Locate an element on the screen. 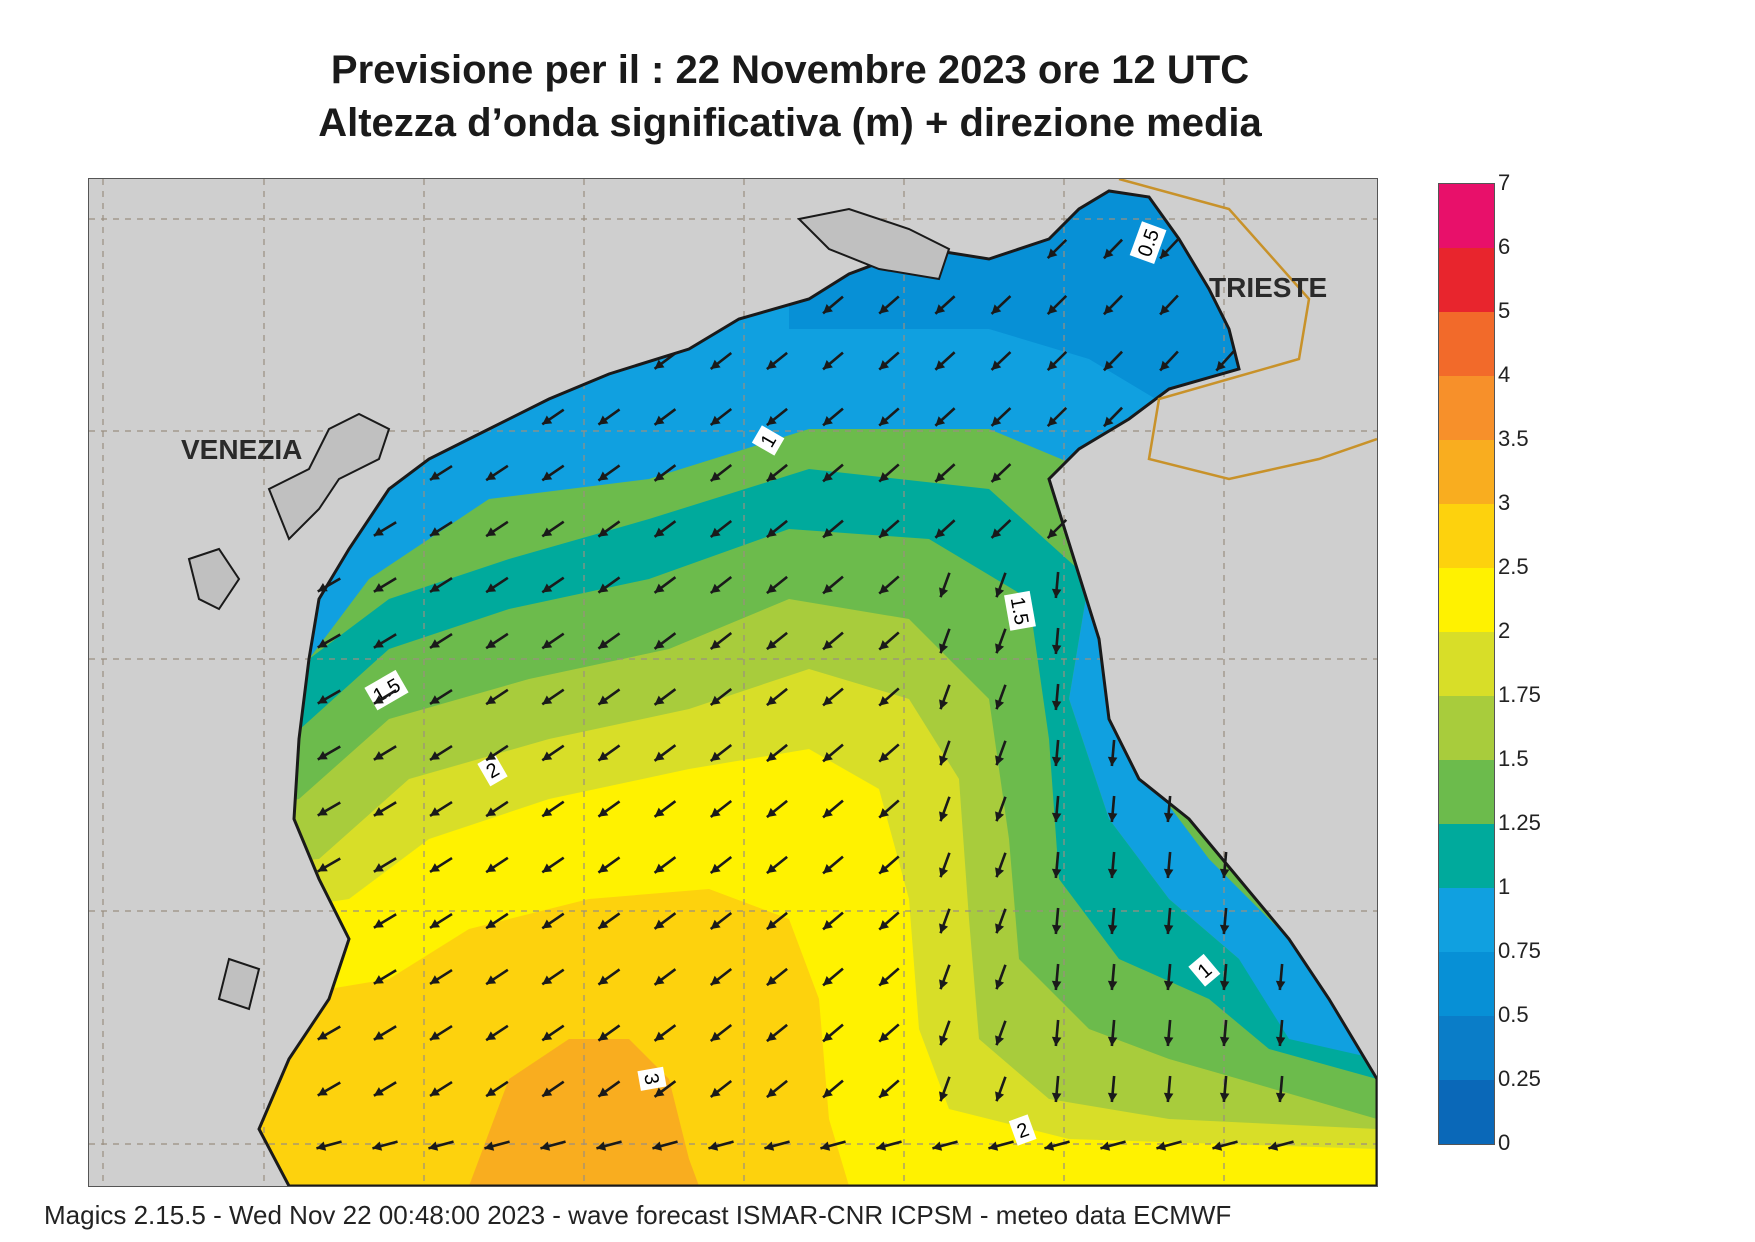 The image size is (1755, 1242). colorbar-tick-label: 0.5 is located at coordinates (1513, 1014).